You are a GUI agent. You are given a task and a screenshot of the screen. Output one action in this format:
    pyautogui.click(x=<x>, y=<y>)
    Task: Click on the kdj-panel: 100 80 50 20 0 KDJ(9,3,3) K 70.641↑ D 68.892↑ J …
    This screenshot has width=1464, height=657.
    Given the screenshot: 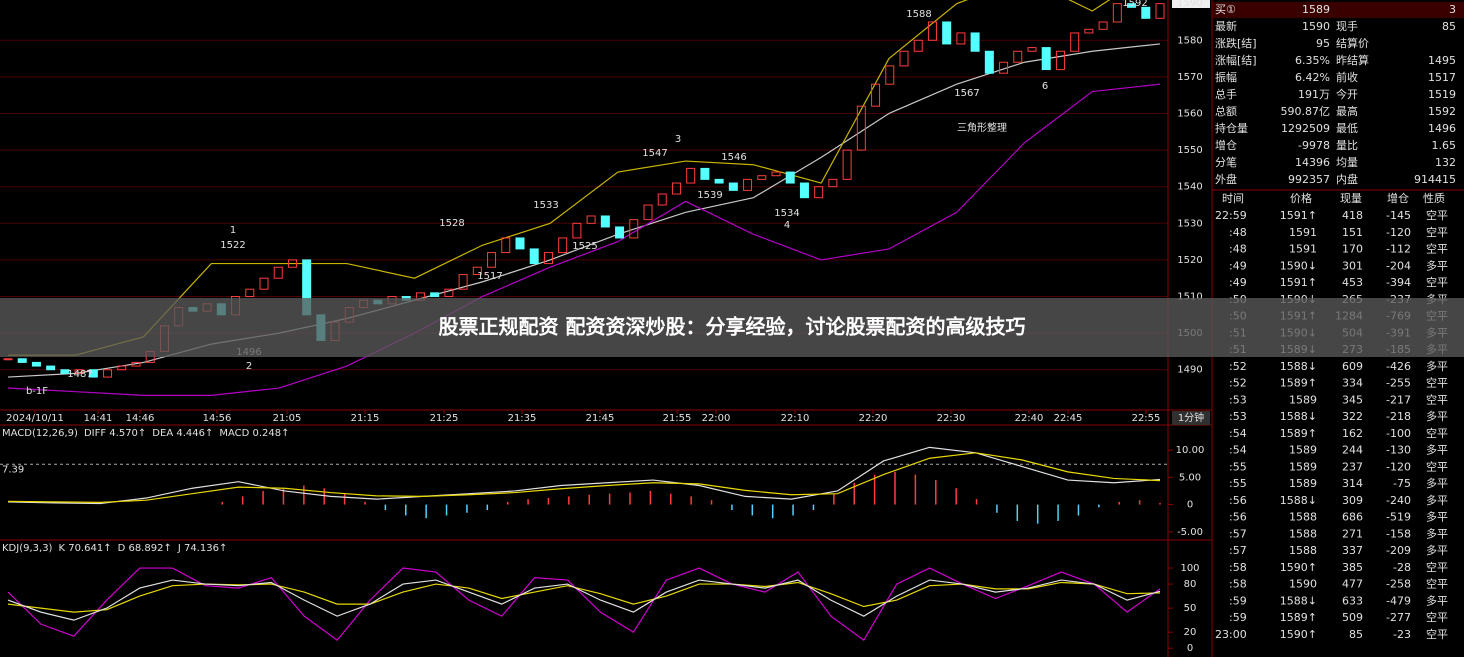 What is the action you would take?
    pyautogui.click(x=601, y=598)
    